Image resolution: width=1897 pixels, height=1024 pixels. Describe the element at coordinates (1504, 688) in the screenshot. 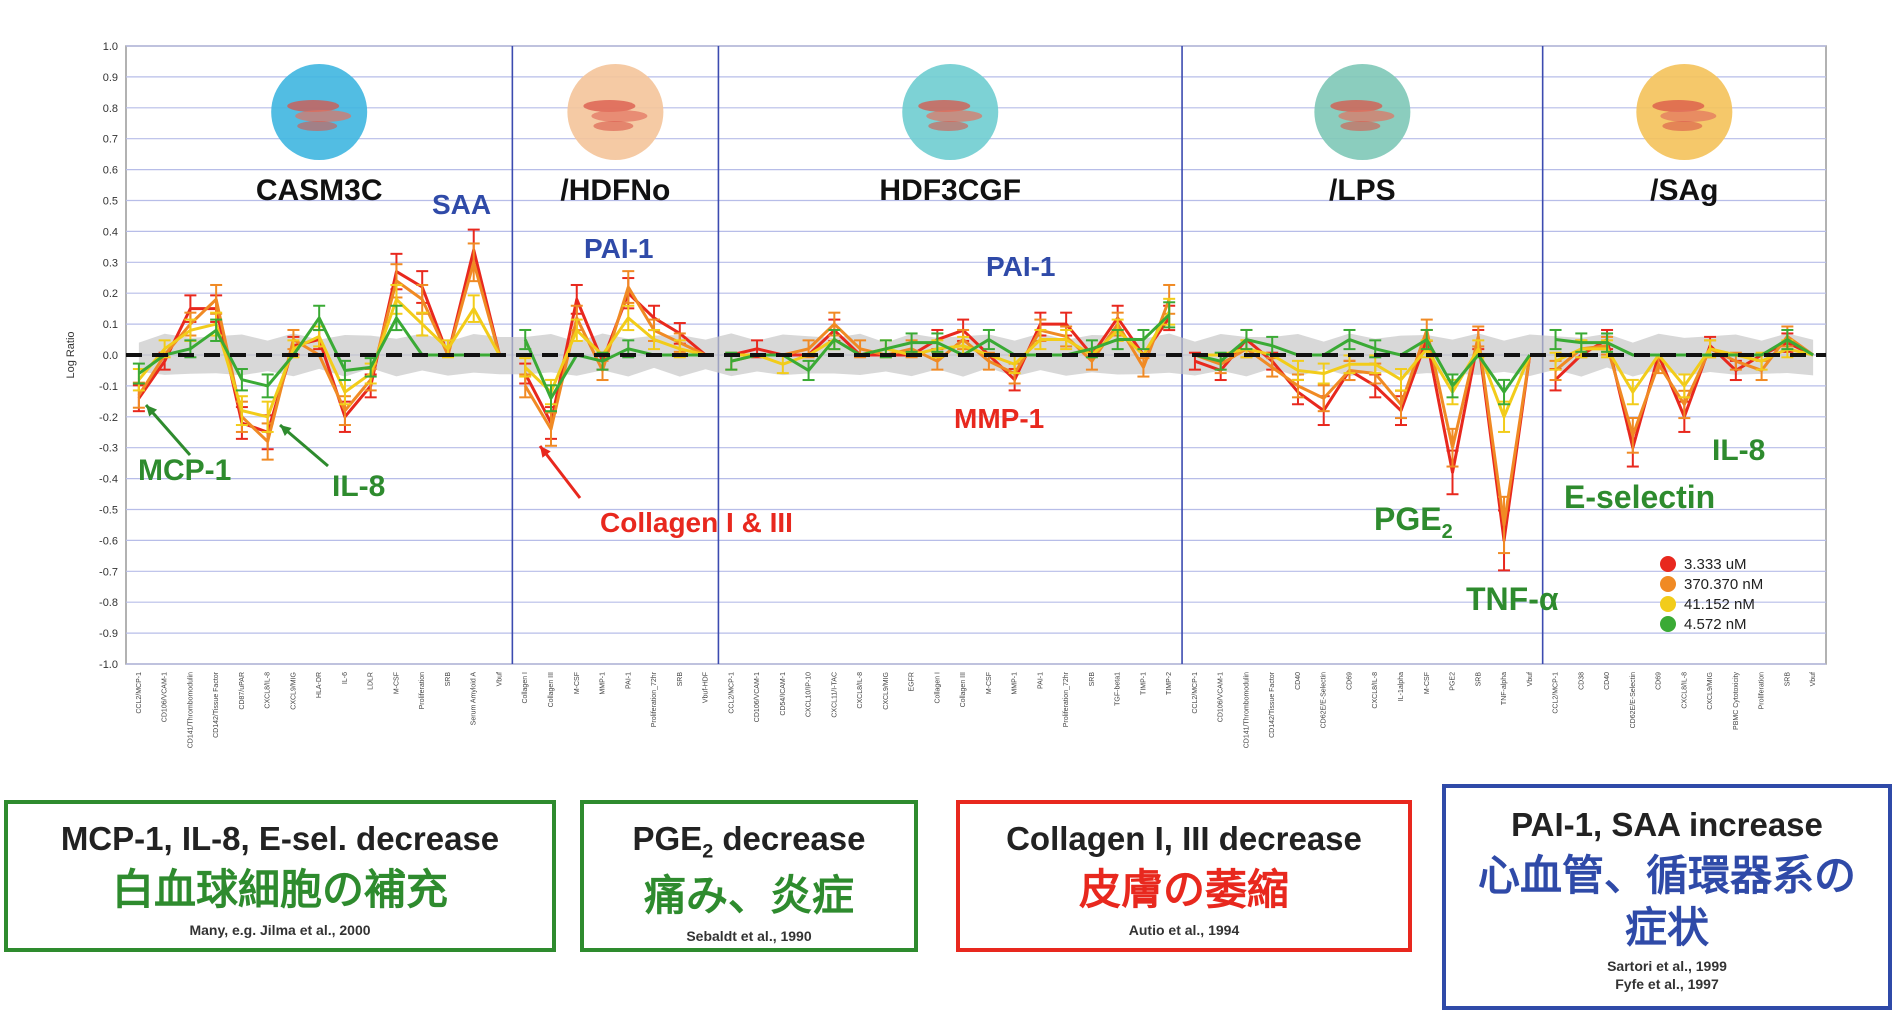

I see `x-tick-label: TNF-alpha` at that location.